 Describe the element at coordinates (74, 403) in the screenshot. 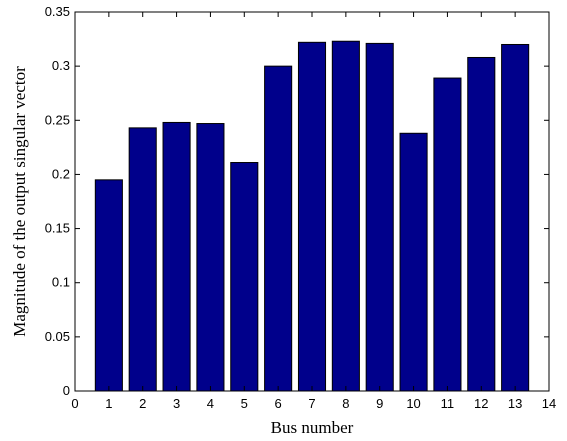

I see `x-tick-label: 0` at that location.